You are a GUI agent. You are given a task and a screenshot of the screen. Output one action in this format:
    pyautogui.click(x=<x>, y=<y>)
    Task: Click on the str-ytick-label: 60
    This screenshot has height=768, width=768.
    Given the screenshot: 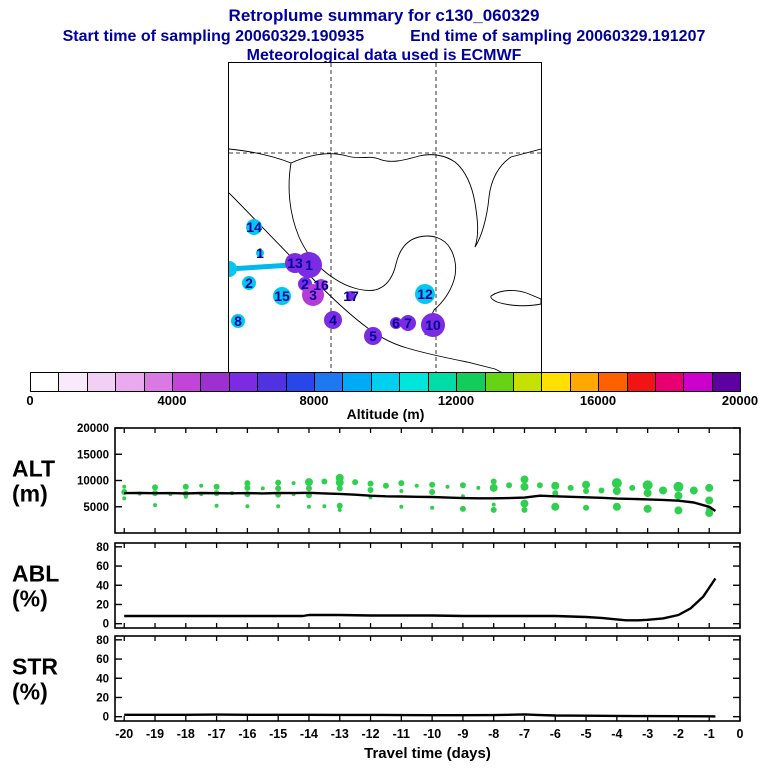 What is the action you would take?
    pyautogui.click(x=102, y=660)
    